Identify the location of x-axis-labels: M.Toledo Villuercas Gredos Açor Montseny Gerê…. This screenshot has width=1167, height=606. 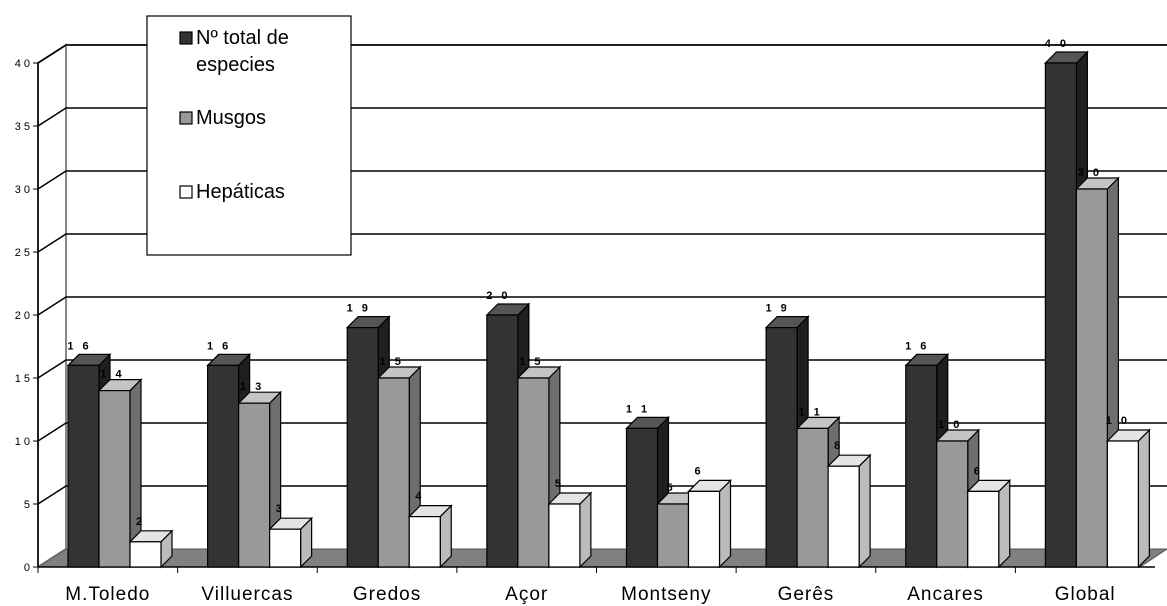
(576, 586).